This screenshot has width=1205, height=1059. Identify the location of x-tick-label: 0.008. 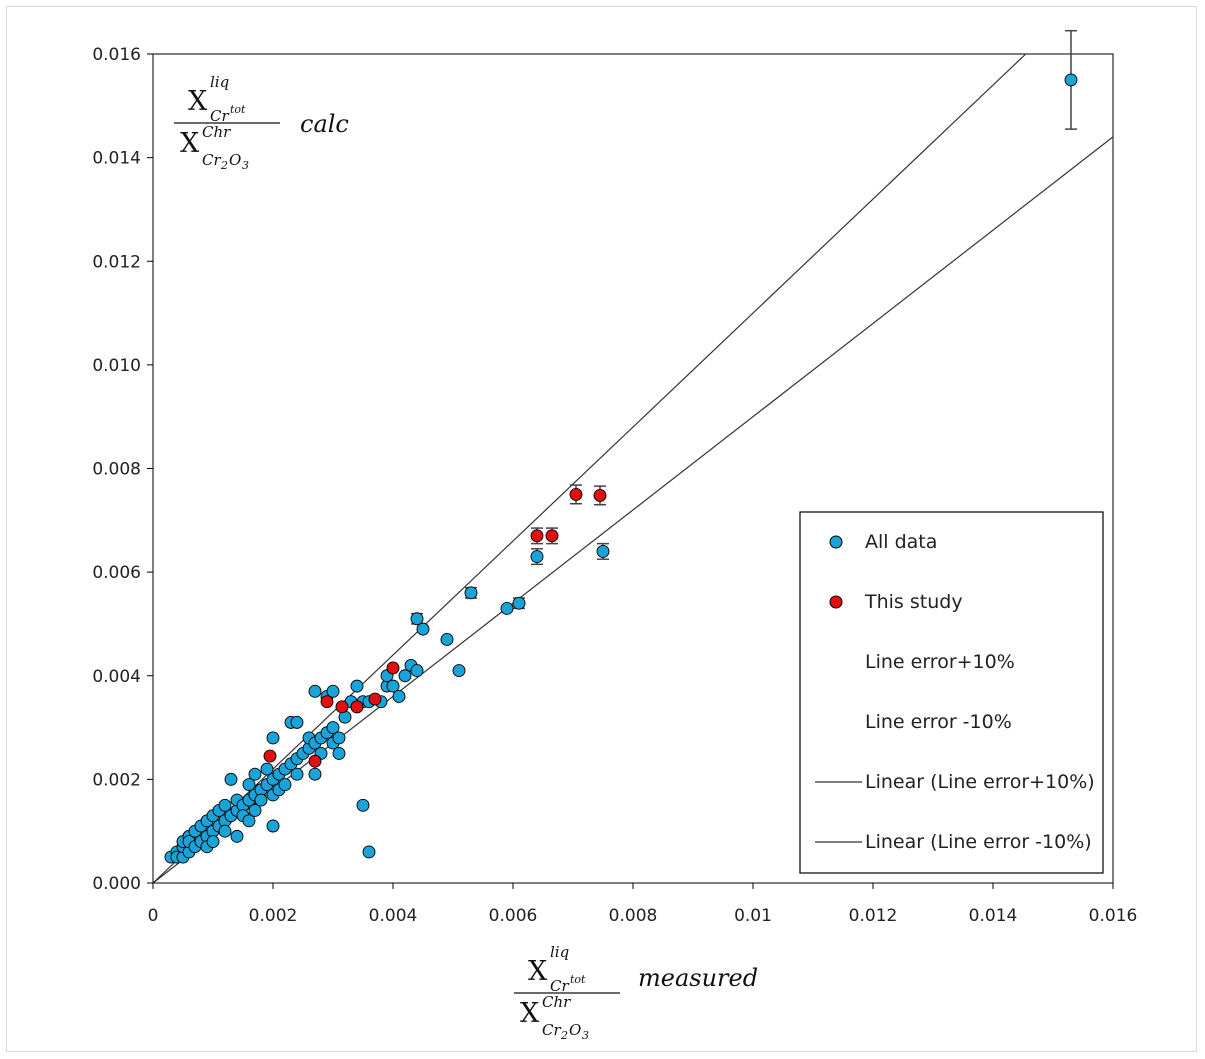
(633, 916).